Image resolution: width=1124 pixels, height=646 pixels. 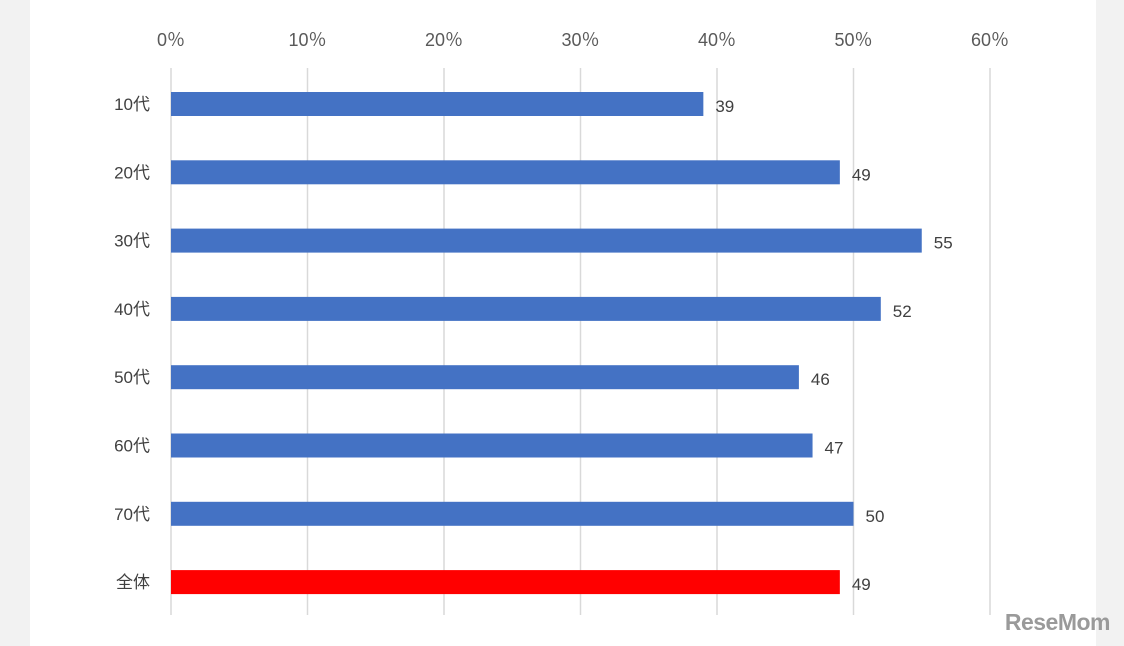 What do you see at coordinates (724, 106) in the screenshot?
I see `value-label: 39` at bounding box center [724, 106].